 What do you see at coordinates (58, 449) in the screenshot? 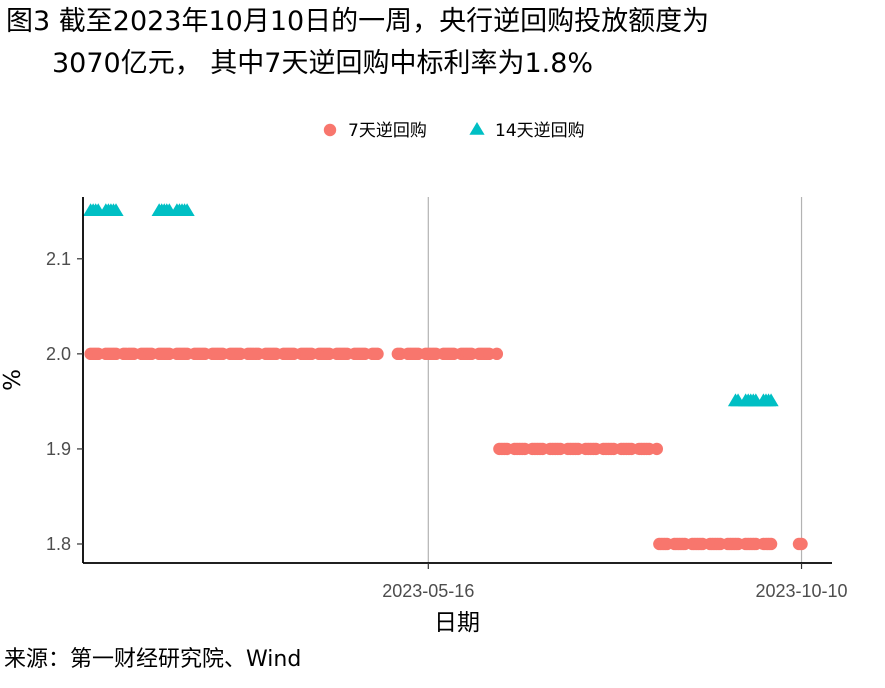
I see `y-tick-label: 1.9` at bounding box center [58, 449].